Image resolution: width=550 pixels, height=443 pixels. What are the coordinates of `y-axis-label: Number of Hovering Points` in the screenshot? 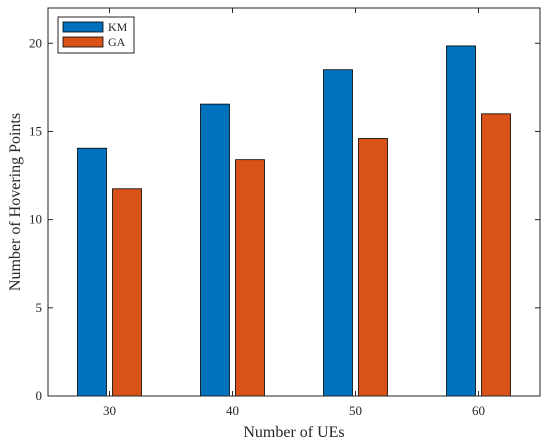 It's located at (15, 202).